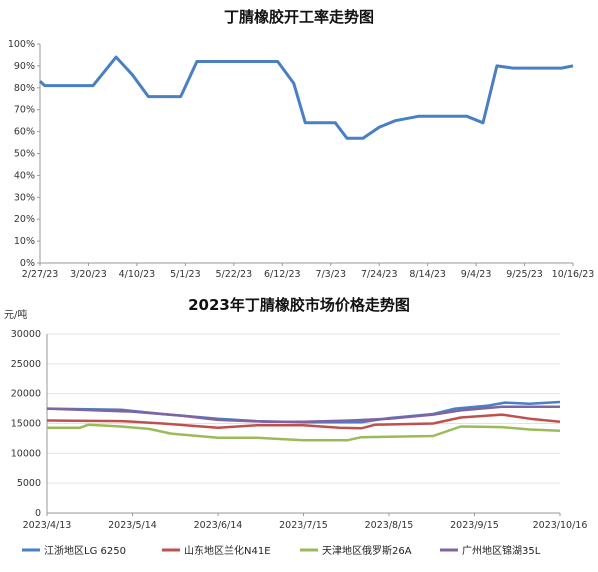 Image resolution: width=598 pixels, height=572 pixels. What do you see at coordinates (24, 110) in the screenshot?
I see `chart-1-y-tick-label: 70%` at bounding box center [24, 110].